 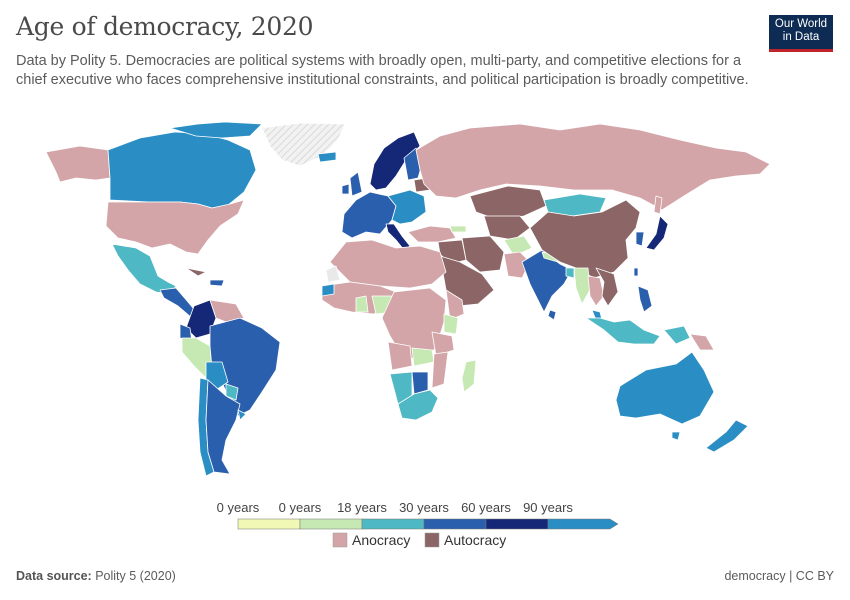 What do you see at coordinates (432, 234) in the screenshot?
I see `turkey` at bounding box center [432, 234].